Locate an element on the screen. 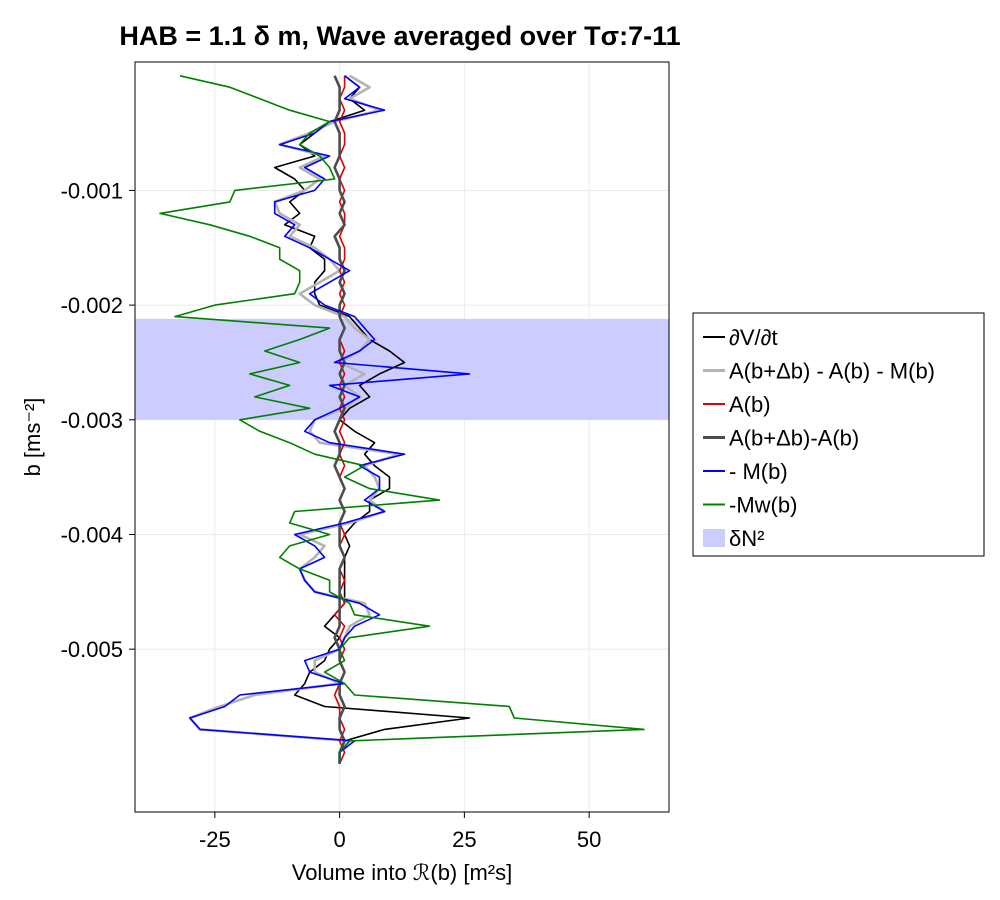  y-axis-ticks: -0.001 -0.002 -0.003 -0.004 -0.005 is located at coordinates (98, 420).